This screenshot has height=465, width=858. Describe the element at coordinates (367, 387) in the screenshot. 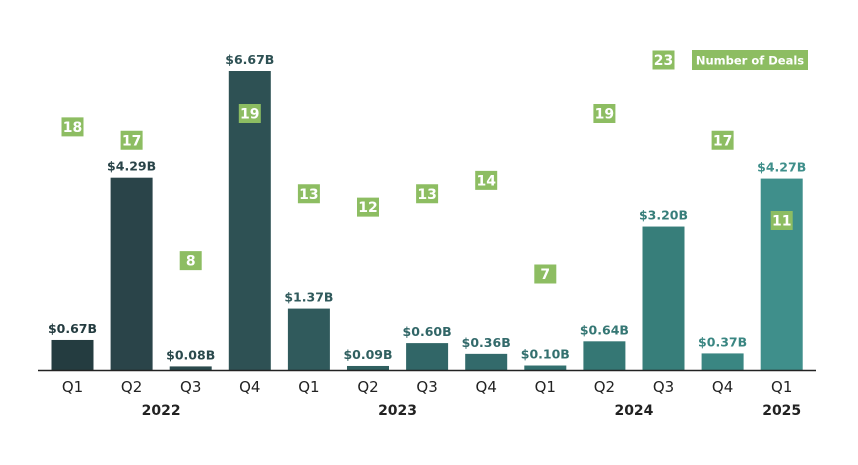

I see `category-label-6: Q2` at that location.